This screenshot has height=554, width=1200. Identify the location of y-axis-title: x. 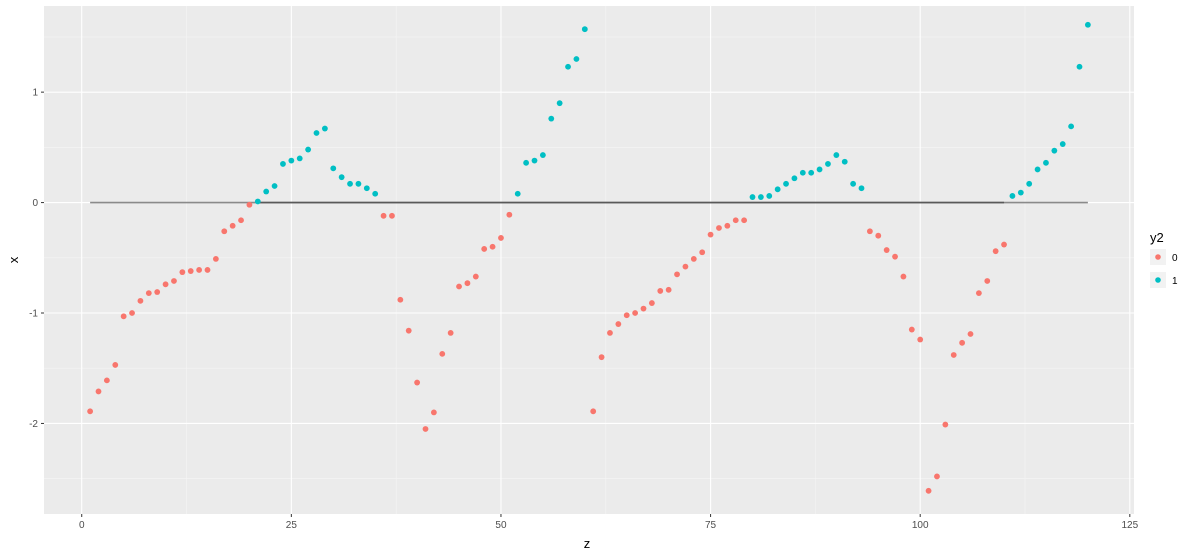
(13, 259).